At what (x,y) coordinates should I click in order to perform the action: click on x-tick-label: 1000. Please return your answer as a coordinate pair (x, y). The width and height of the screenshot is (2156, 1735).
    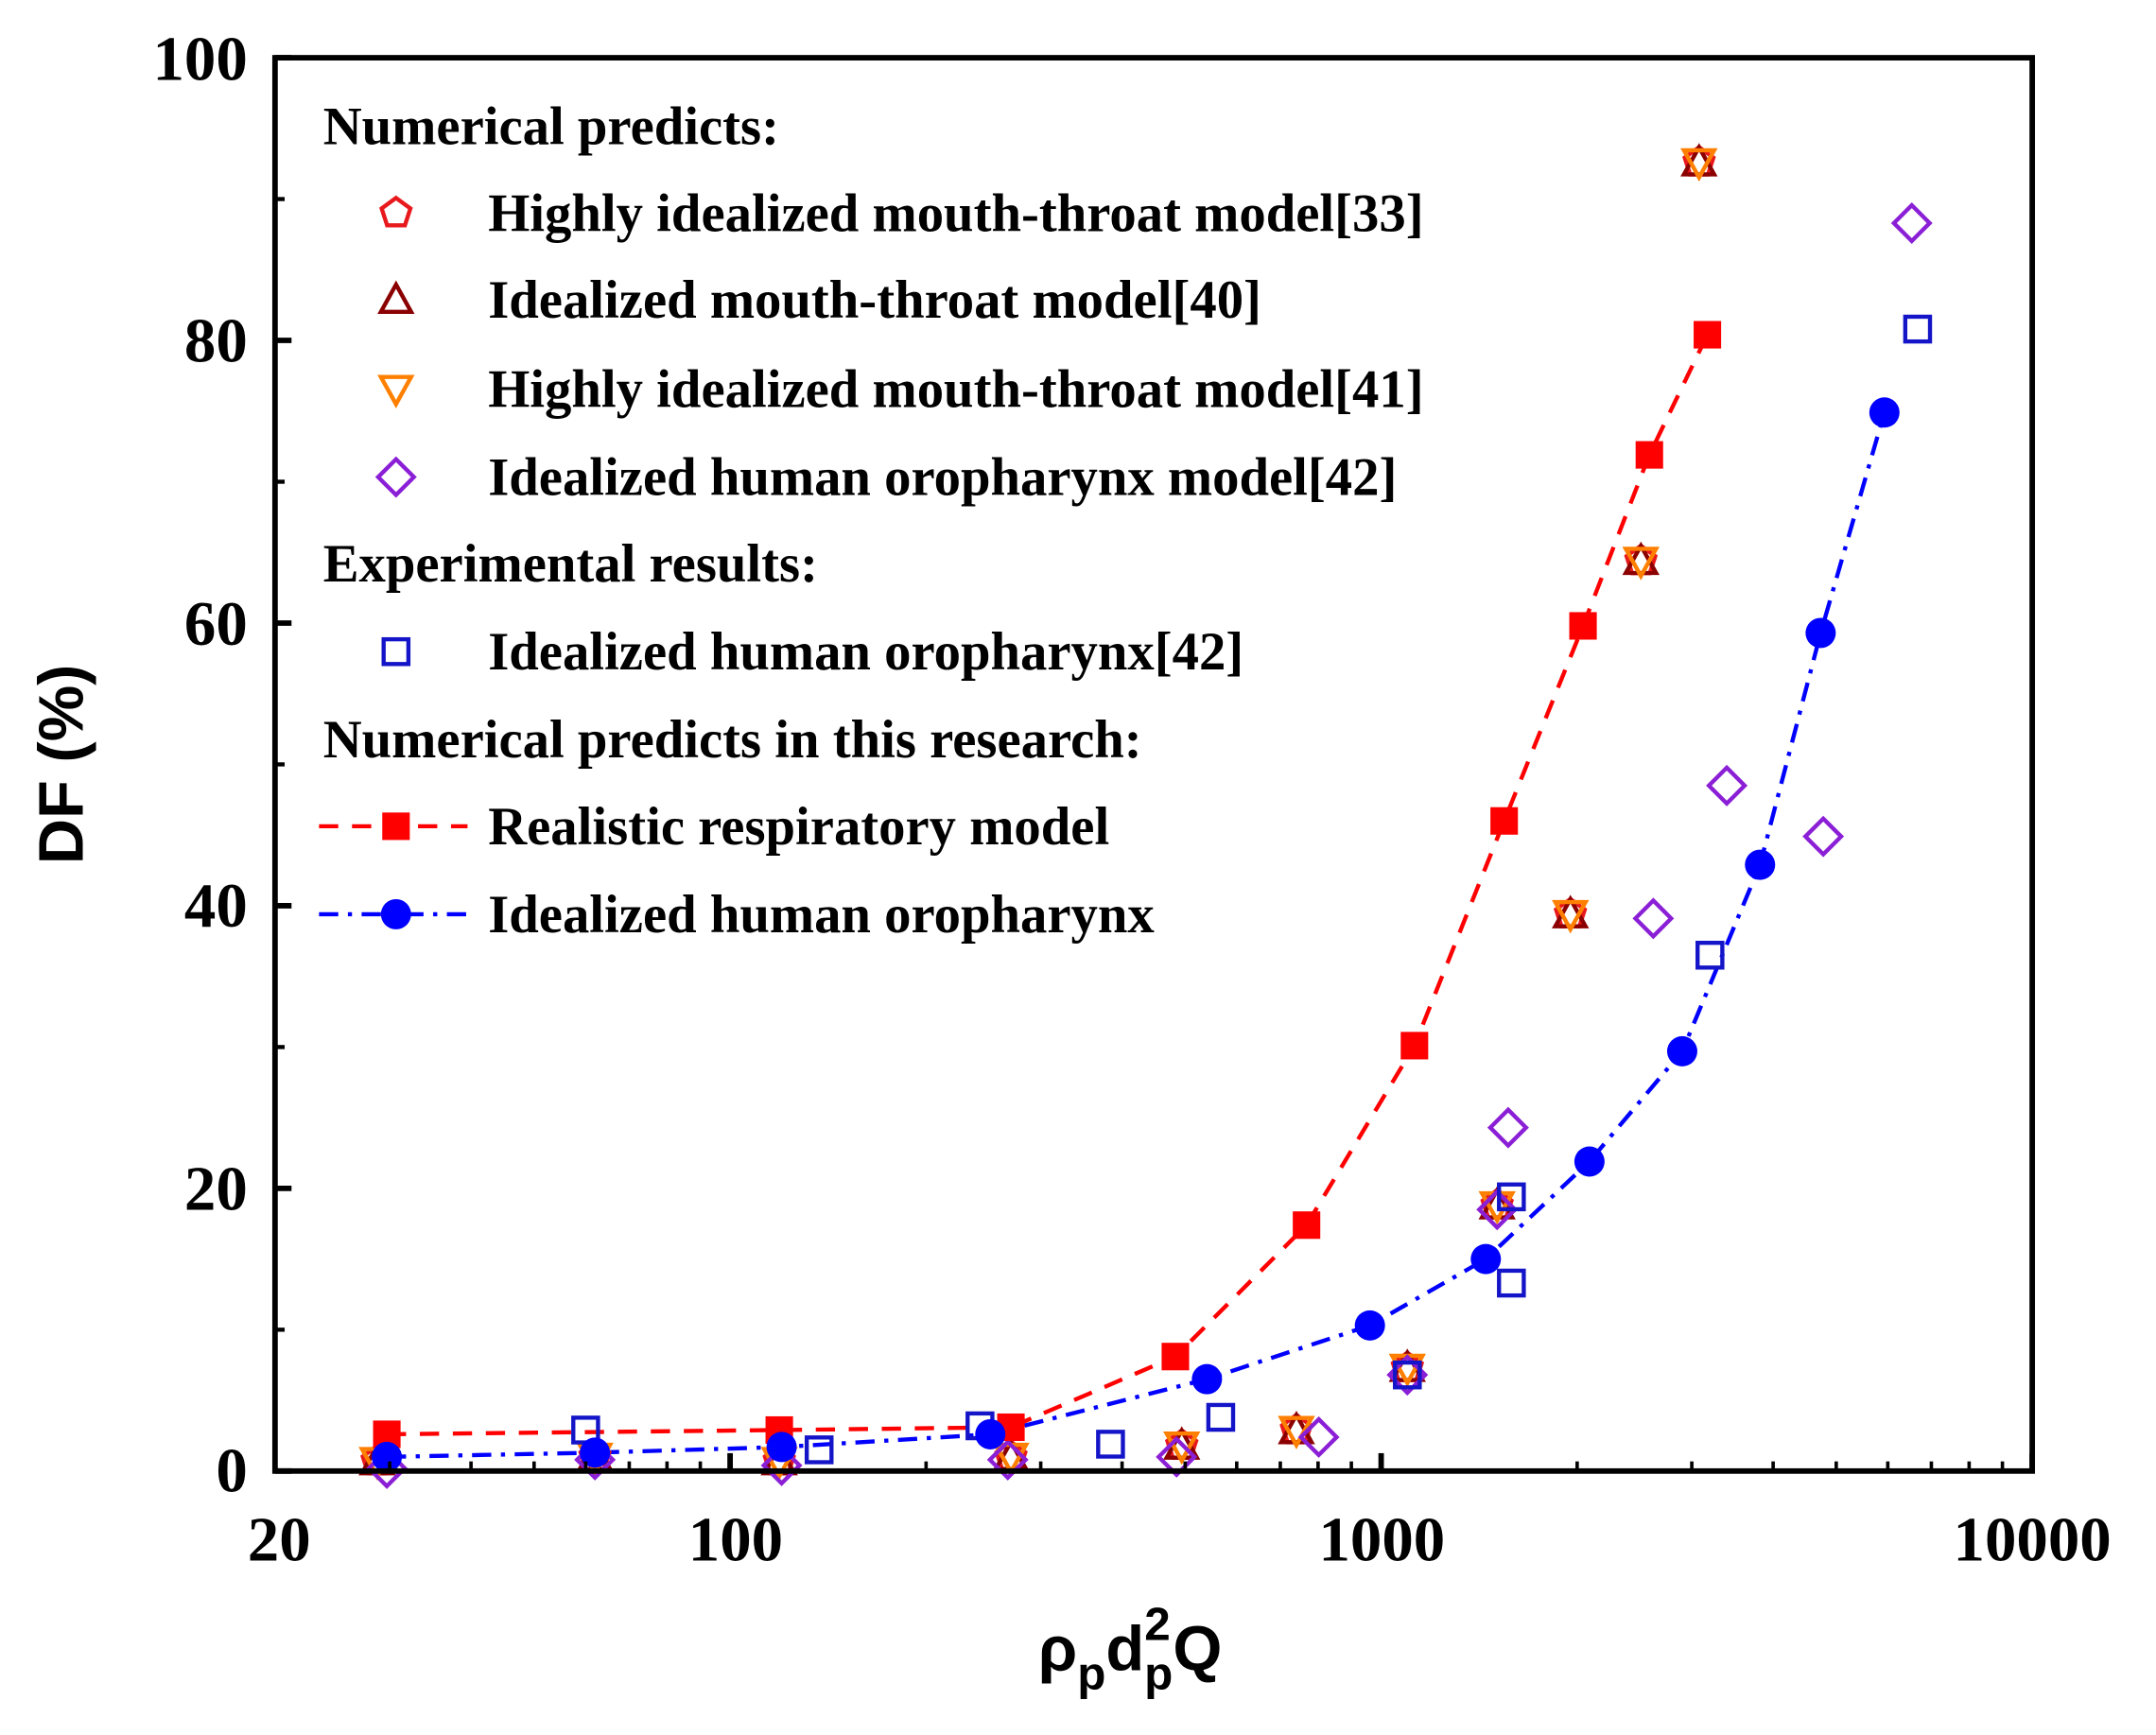
    Looking at the image, I should click on (1381, 1539).